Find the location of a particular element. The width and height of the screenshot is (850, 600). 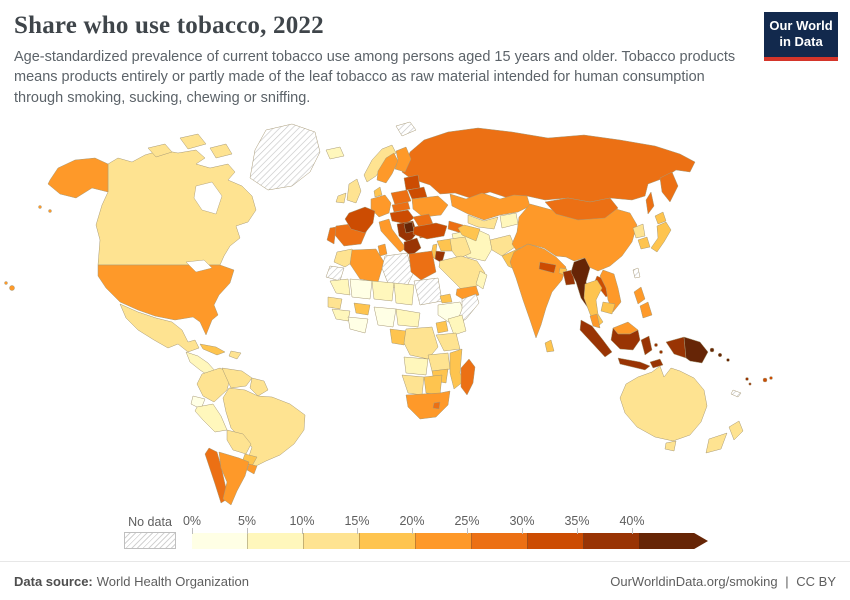

country-cuba is located at coordinates (212, 349).